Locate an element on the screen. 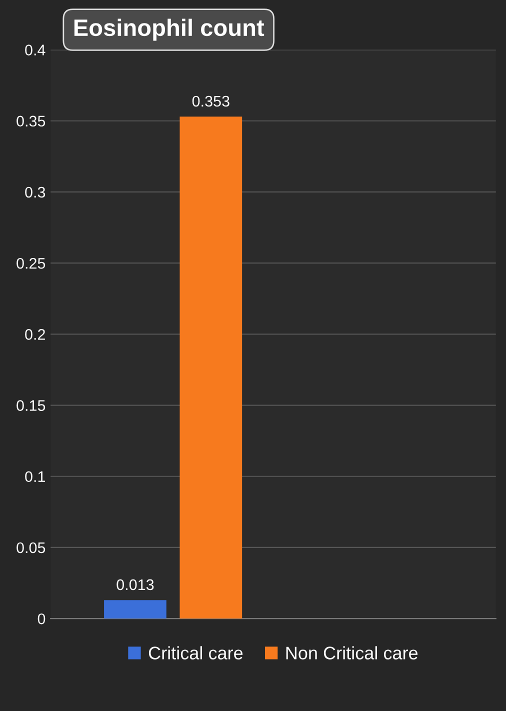  y-tick-label: 0.2 is located at coordinates (35, 334).